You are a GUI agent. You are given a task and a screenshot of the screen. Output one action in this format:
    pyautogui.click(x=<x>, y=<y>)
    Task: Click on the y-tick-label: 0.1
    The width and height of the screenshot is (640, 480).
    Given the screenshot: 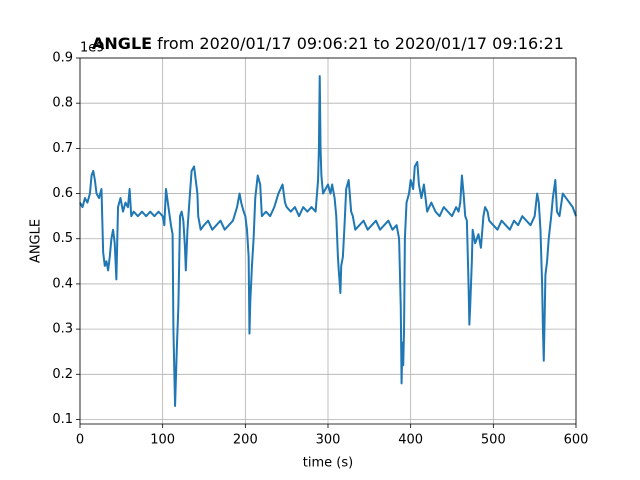 What is the action you would take?
    pyautogui.click(x=62, y=419)
    